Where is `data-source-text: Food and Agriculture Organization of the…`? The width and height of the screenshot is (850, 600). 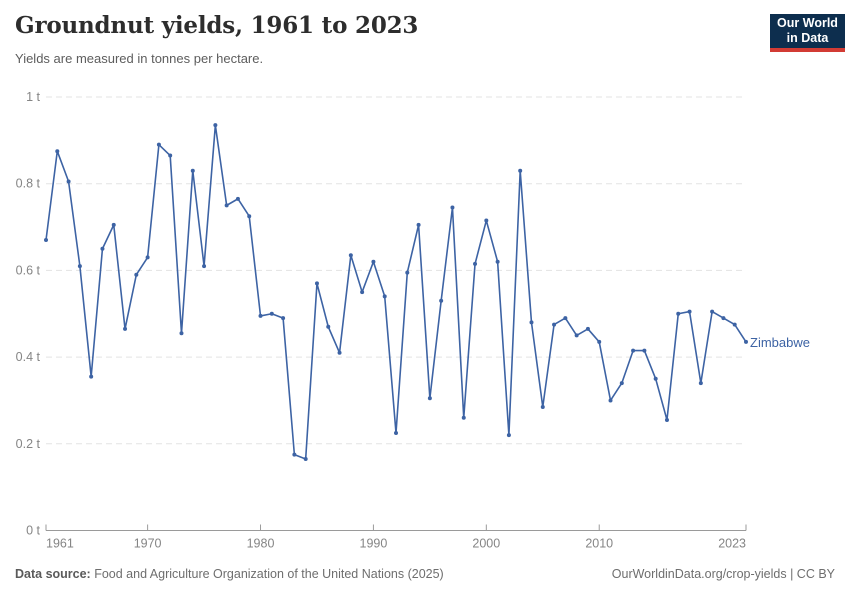
data-source-text: Food and Agriculture Organization of the… is located at coordinates (267, 574).